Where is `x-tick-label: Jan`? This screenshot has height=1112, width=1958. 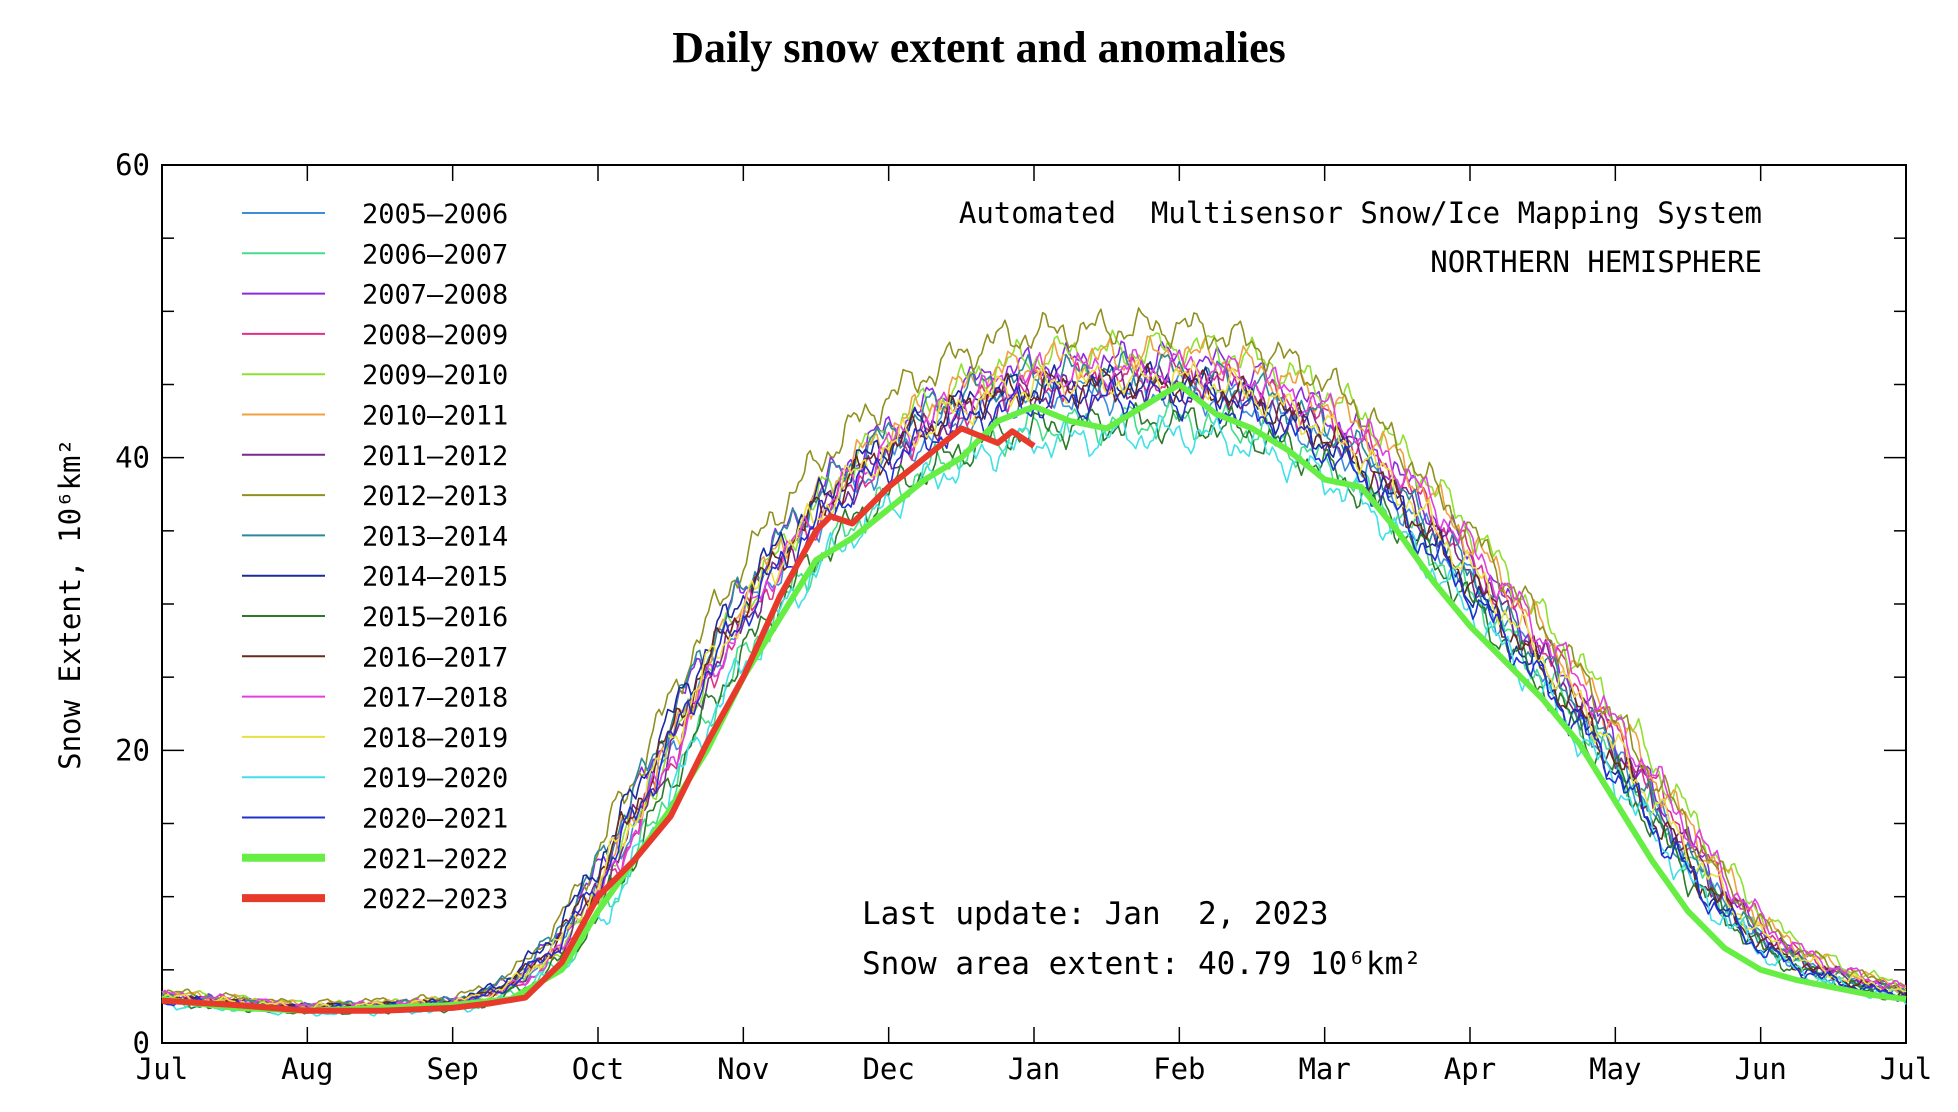
x-tick-label: Jan is located at coordinates (1034, 1069).